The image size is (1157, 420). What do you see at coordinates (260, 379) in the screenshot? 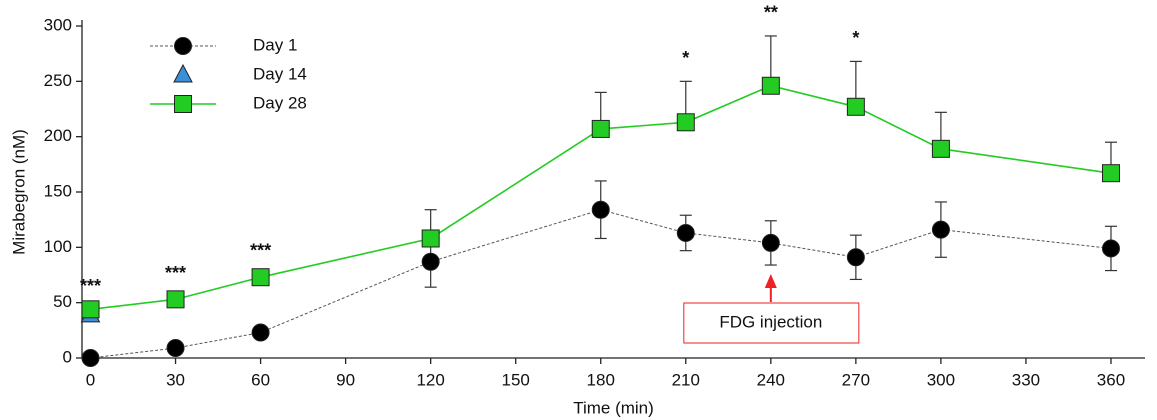
I see `x-tick-label: 60` at bounding box center [260, 379].